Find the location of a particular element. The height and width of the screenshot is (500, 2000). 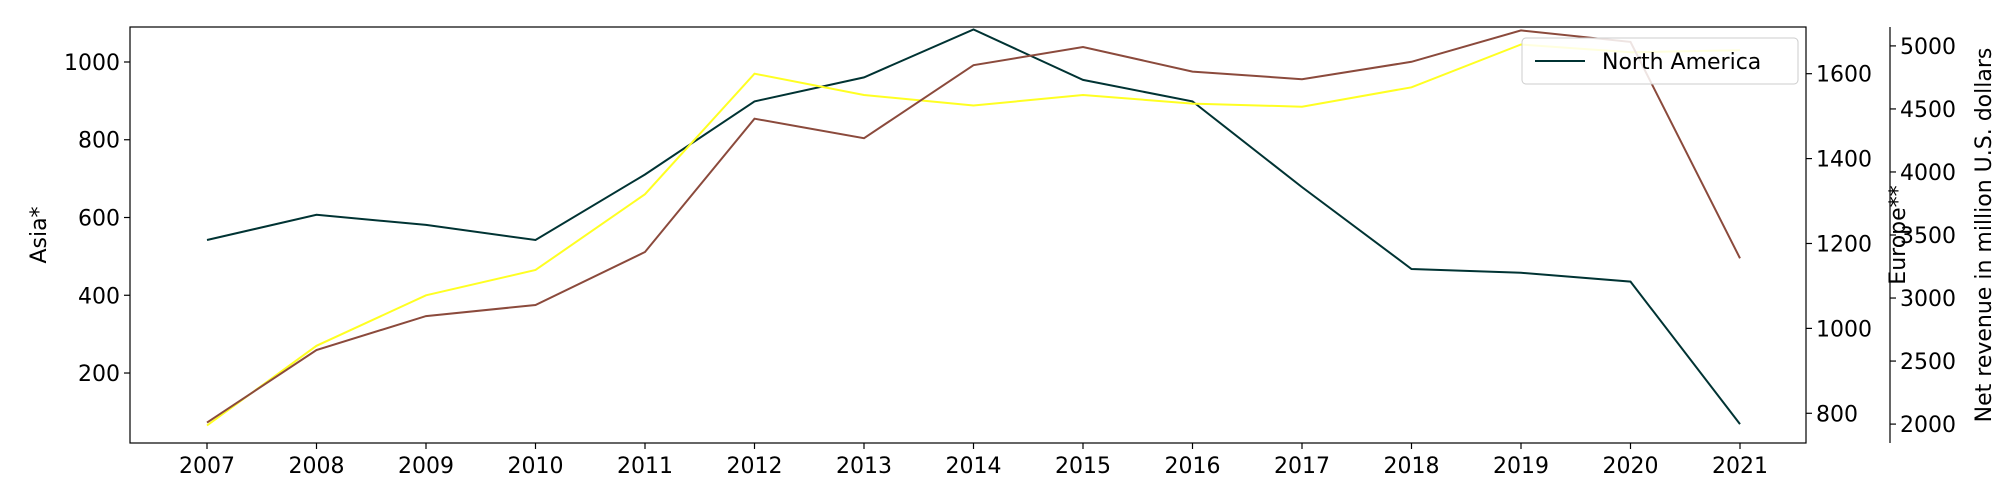

y-axis-right1-tick-label: 1200 is located at coordinates (1844, 244).